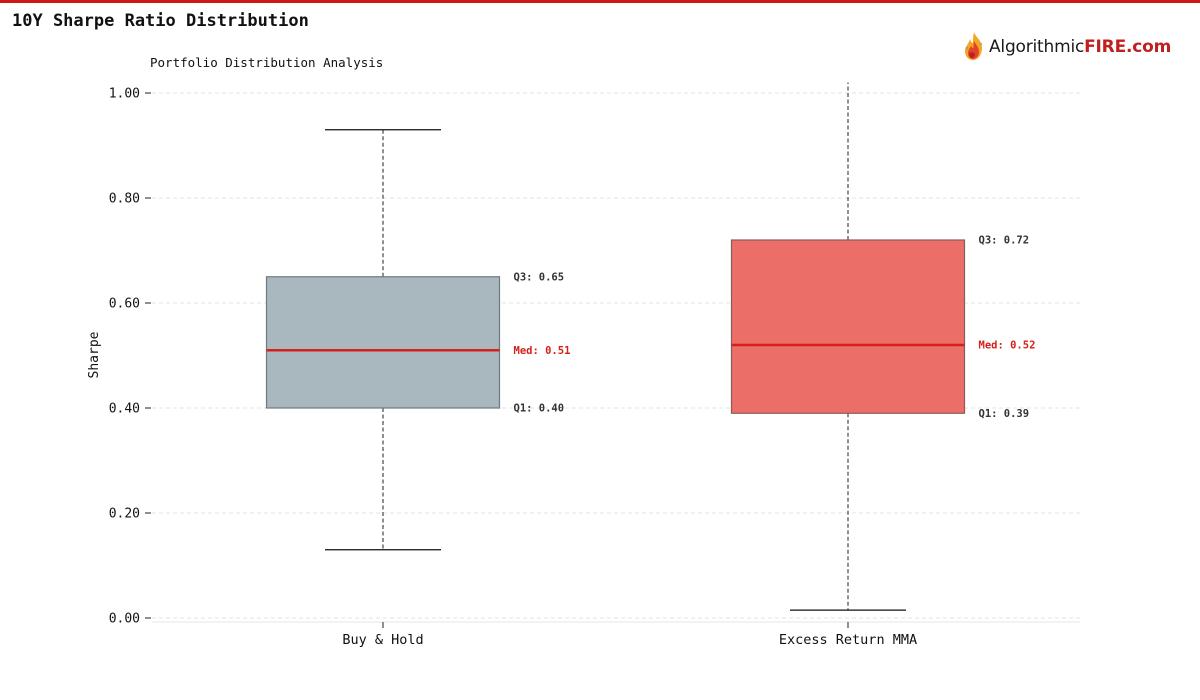 This screenshot has height=700, width=1200. Describe the element at coordinates (1004, 414) in the screenshot. I see `q1-label: Q1: 0.39` at that location.